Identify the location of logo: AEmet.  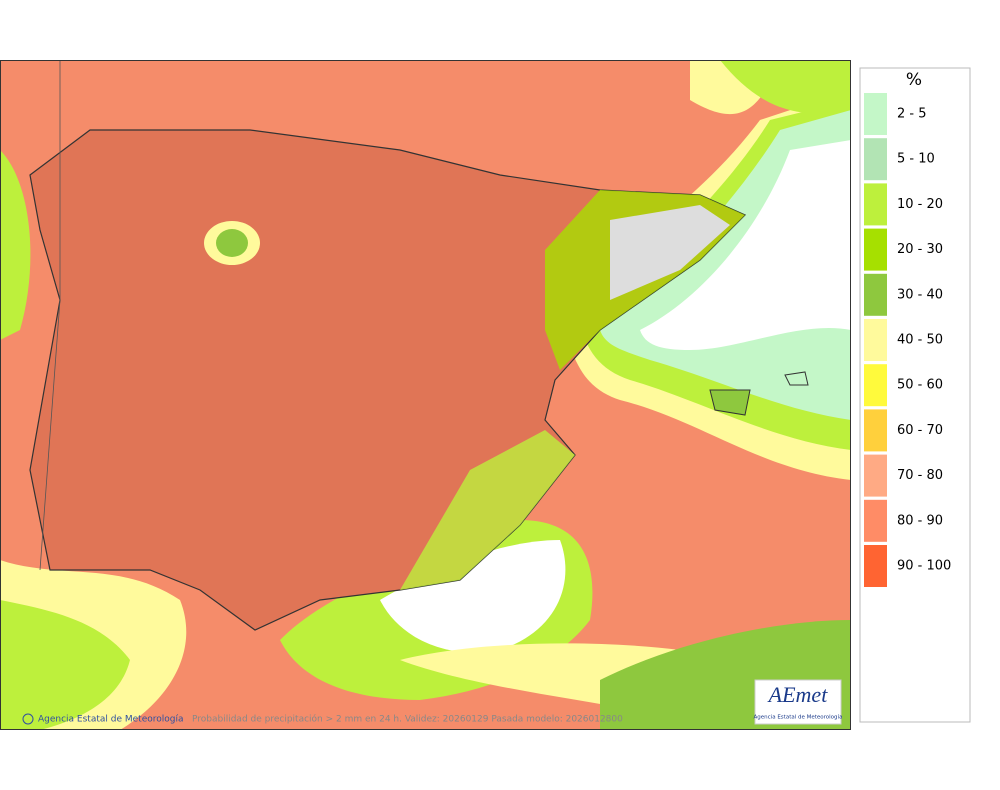
(798, 694).